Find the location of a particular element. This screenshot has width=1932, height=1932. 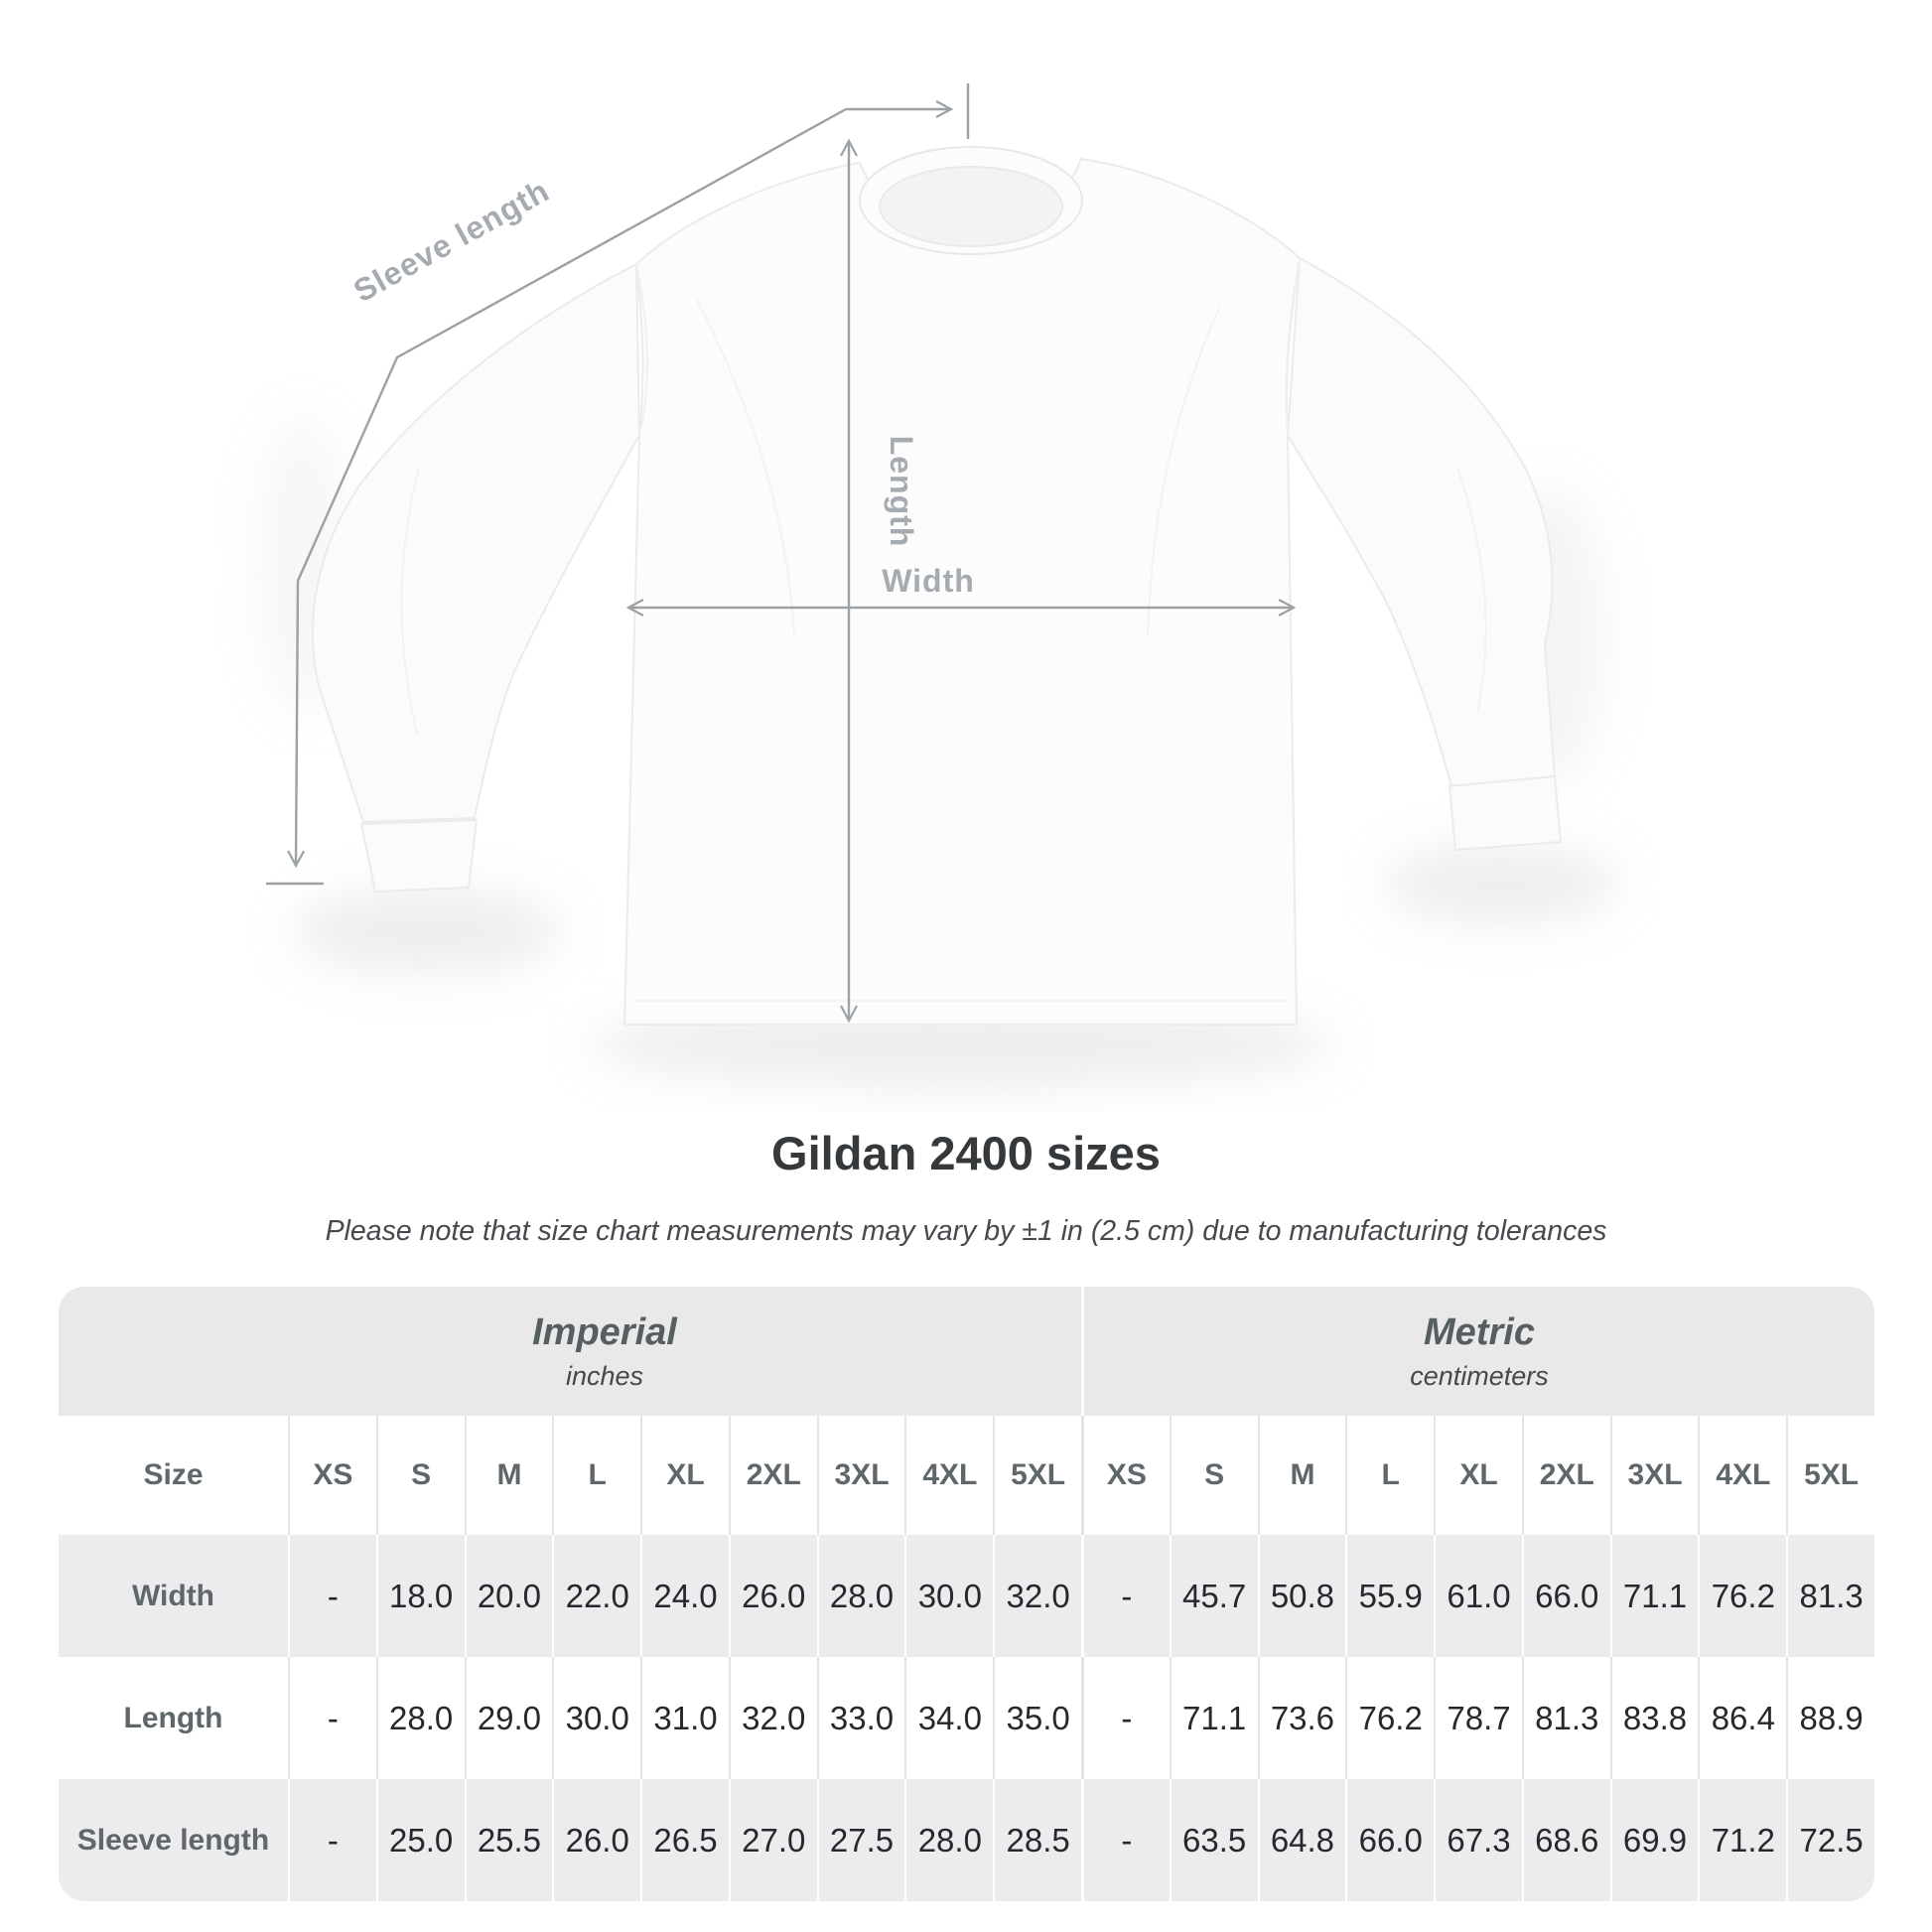

size-header-imperial: L is located at coordinates (596, 1475).